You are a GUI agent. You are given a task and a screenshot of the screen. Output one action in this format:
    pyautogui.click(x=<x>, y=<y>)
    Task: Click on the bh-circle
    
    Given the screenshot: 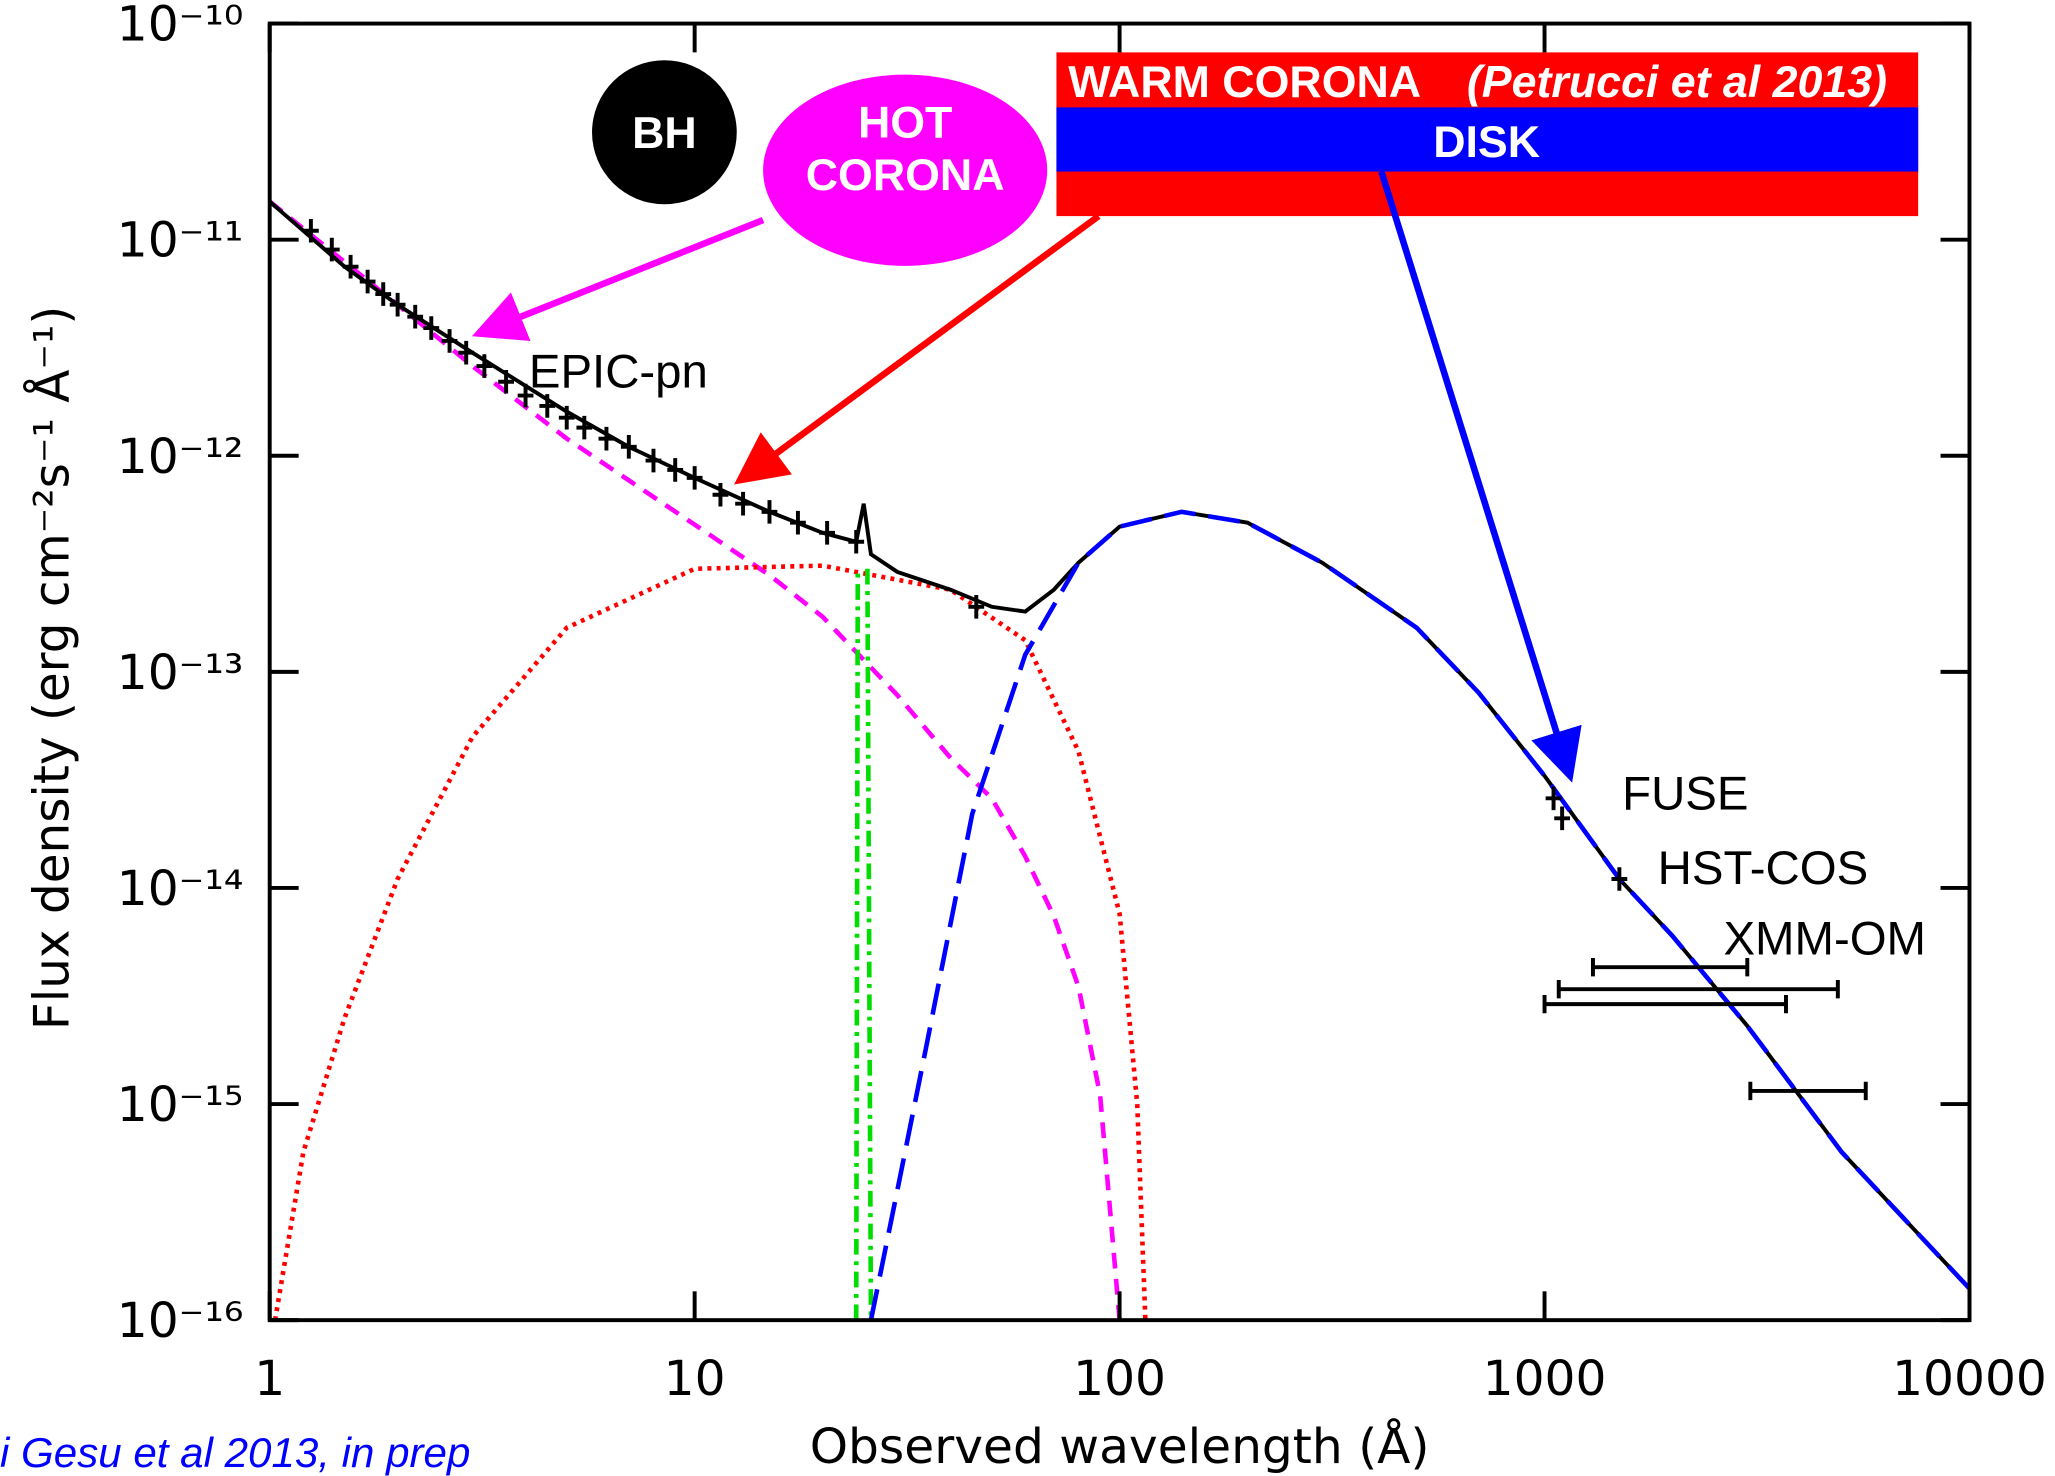 What is the action you would take?
    pyautogui.click(x=664, y=132)
    